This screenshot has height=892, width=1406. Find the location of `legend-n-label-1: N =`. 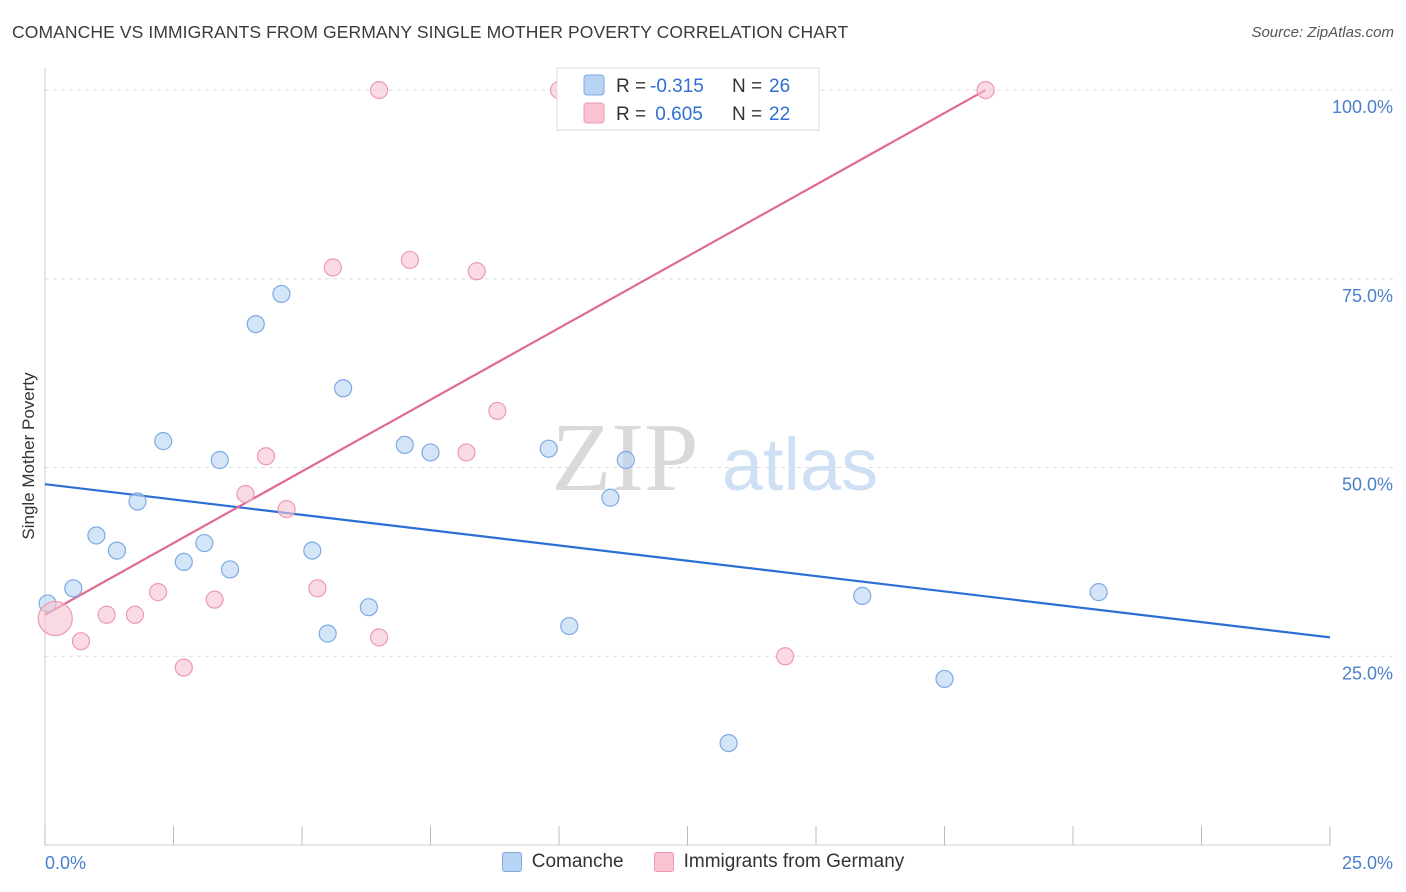

legend-n-label-1: N = is located at coordinates (747, 86).